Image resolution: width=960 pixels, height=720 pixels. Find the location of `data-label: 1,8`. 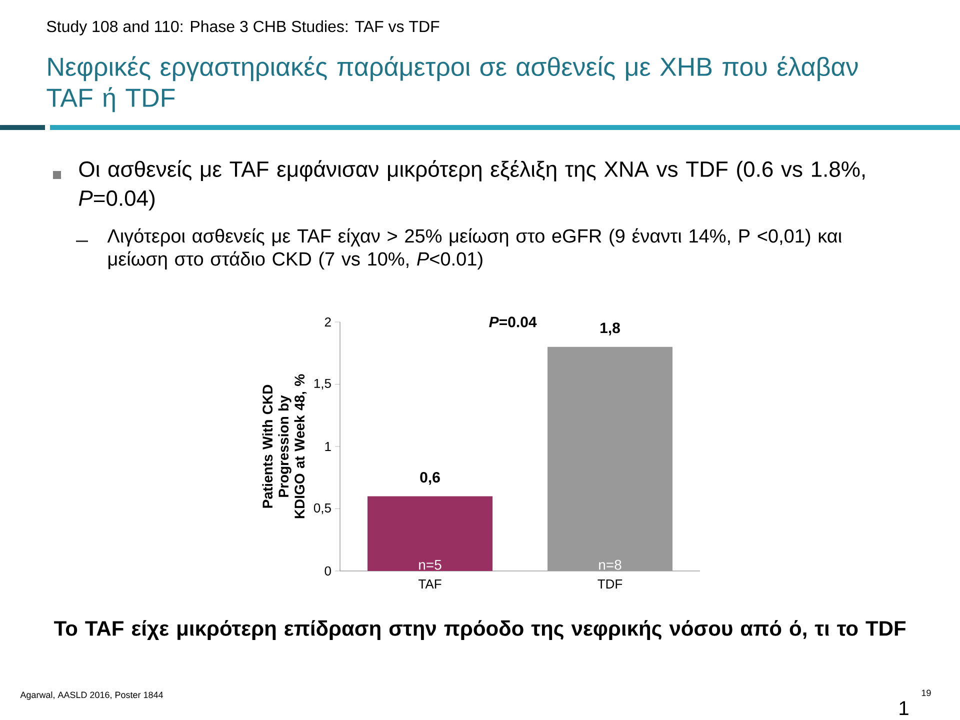

data-label: 1,8 is located at coordinates (610, 329).